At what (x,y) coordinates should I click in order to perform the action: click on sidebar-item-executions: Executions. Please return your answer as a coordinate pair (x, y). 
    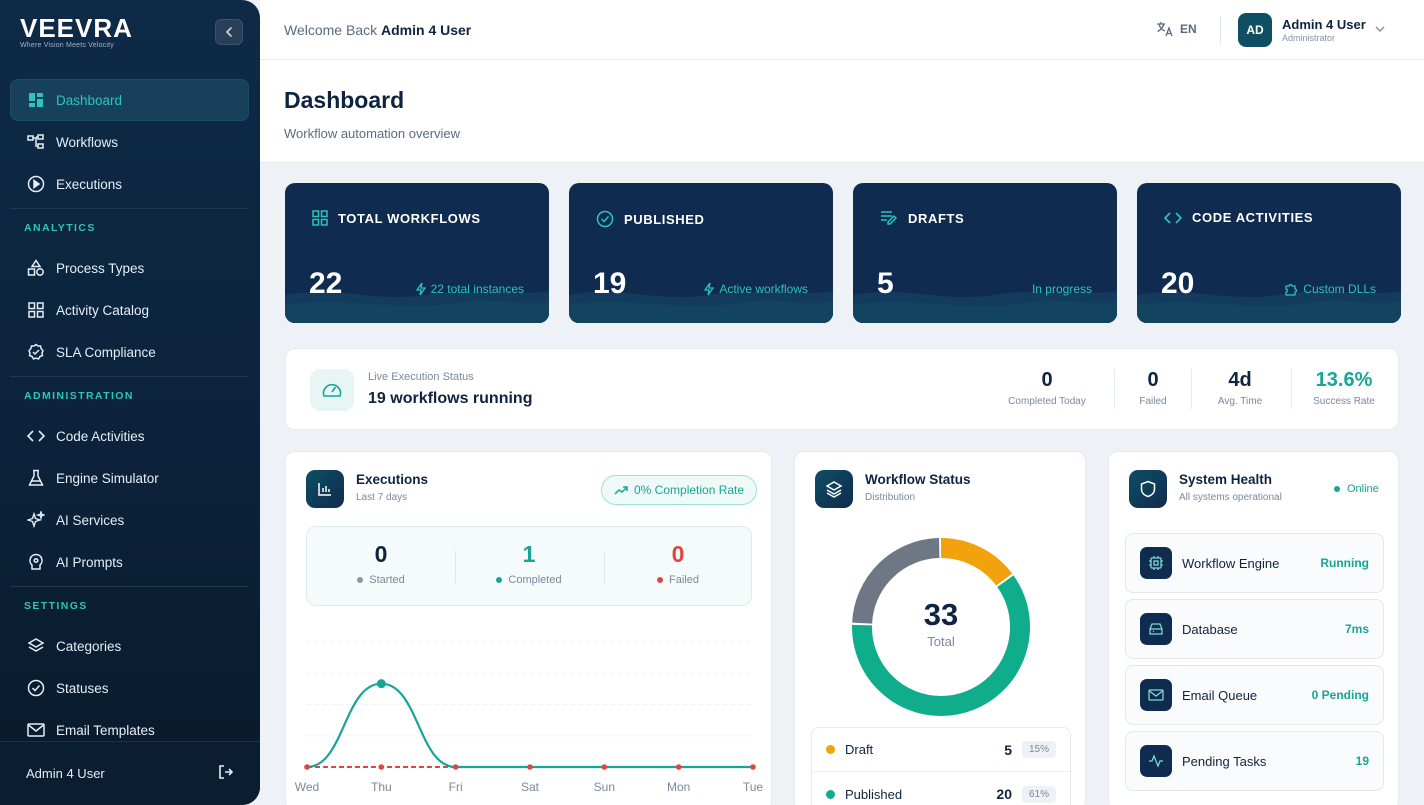
    Looking at the image, I should click on (129, 184).